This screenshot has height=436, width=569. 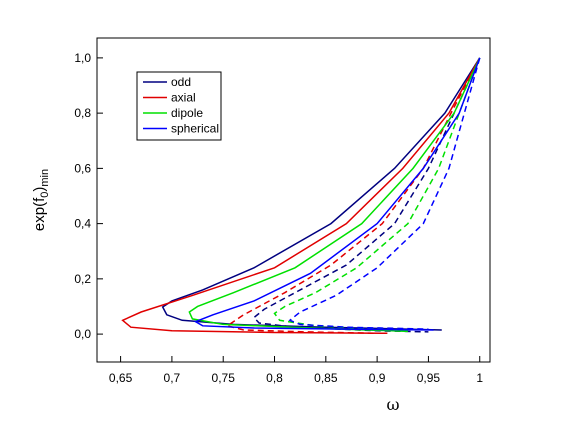 What do you see at coordinates (82, 58) in the screenshot?
I see `y-tick-label: 1,0` at bounding box center [82, 58].